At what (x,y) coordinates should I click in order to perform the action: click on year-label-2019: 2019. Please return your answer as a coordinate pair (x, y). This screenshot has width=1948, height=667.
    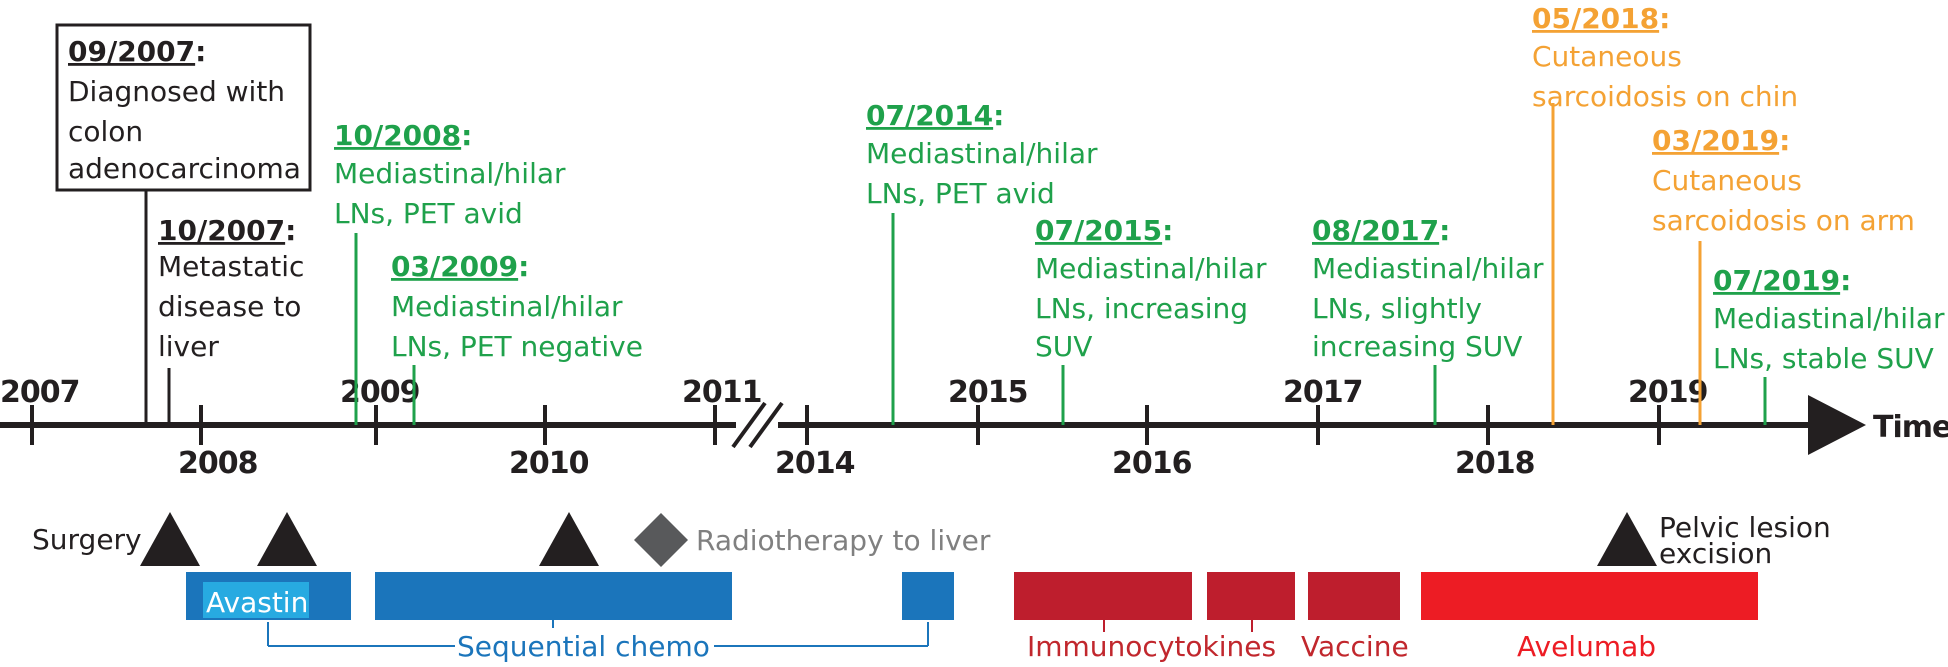
    Looking at the image, I should click on (1668, 392).